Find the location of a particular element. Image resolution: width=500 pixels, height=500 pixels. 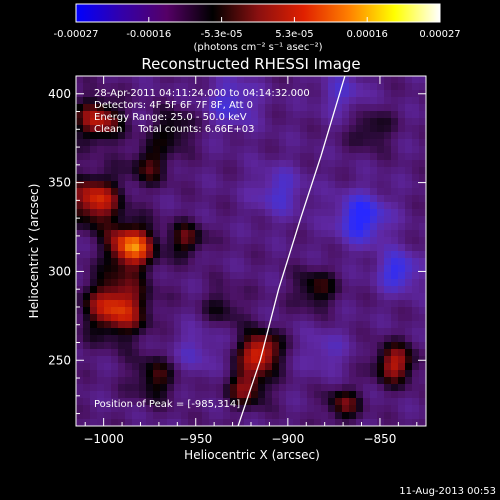

annotation-energy-range: Energy Range: 25.0 - 50.0 keV is located at coordinates (170, 117).